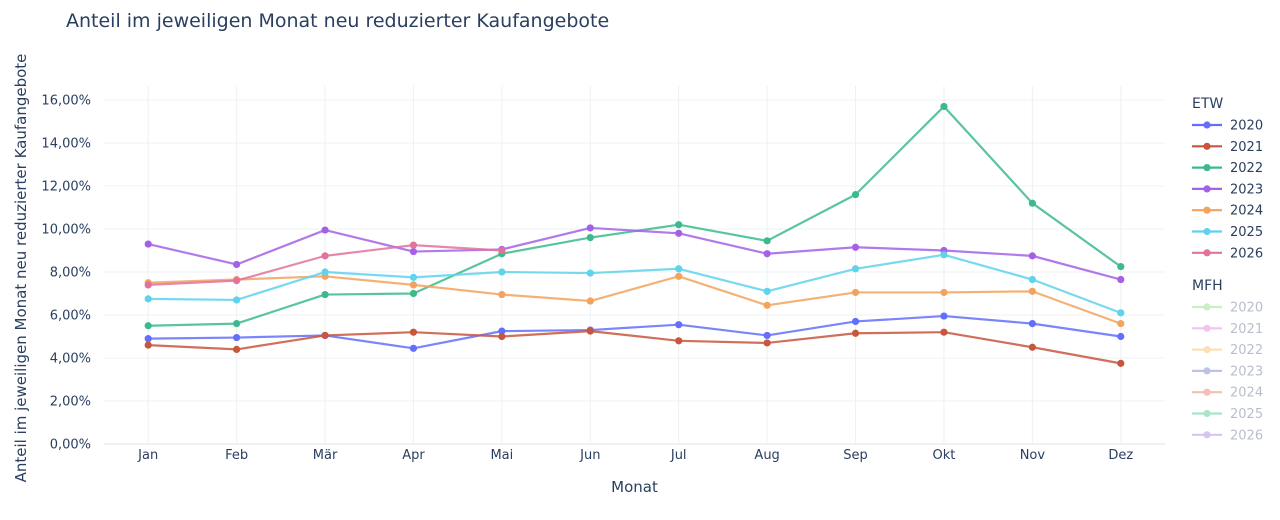 This screenshot has width=1280, height=520. I want to click on legend-label: 2024, so click(1246, 211).